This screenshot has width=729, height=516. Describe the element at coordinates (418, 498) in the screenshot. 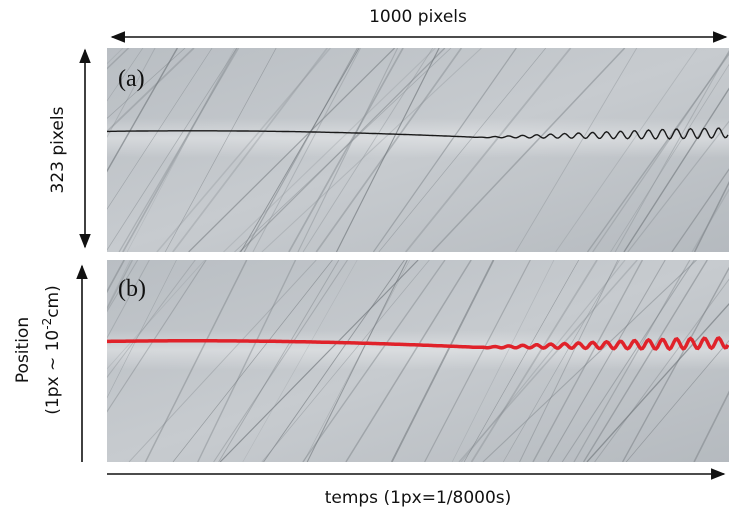

I see `time-label: temps (1px=1/8000s)` at that location.